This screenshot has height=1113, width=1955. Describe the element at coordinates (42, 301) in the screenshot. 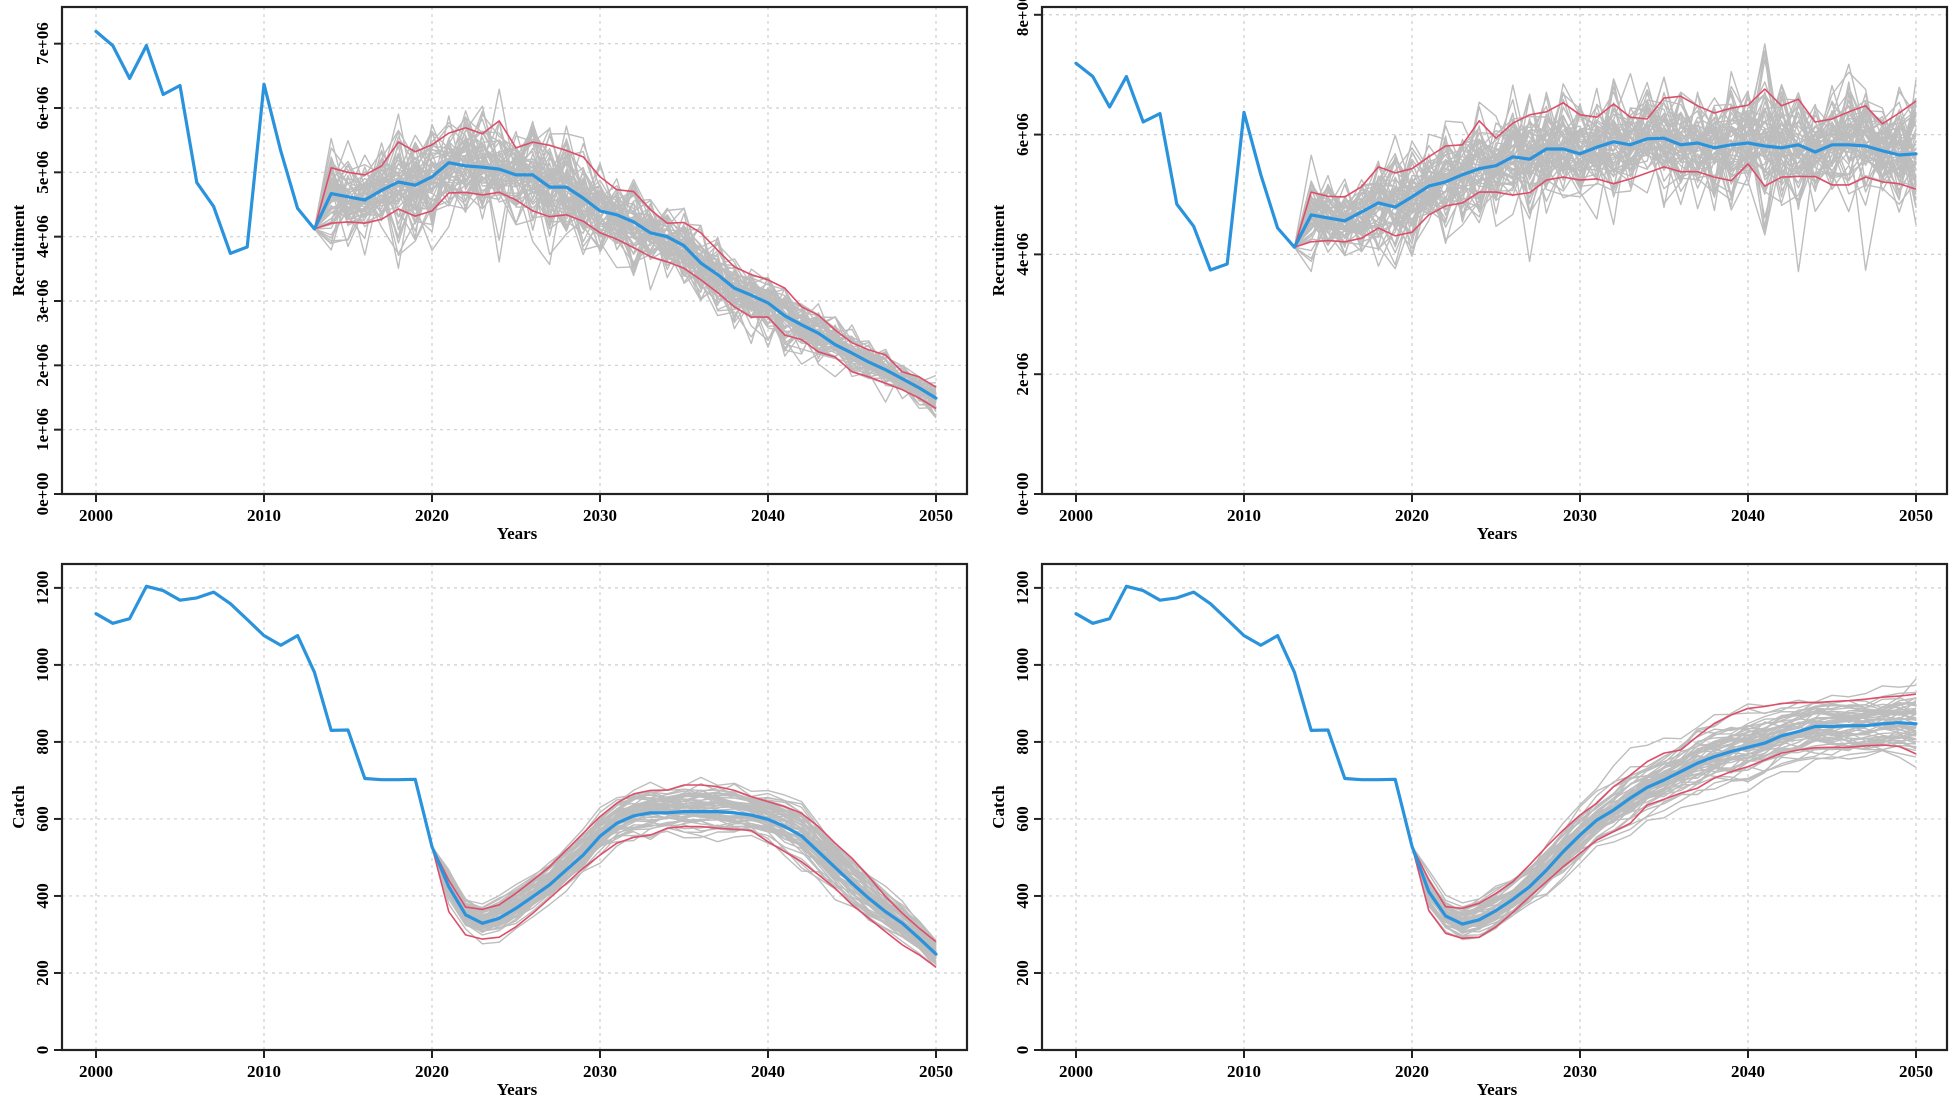

I see `y-tick-label: 3e+06` at that location.